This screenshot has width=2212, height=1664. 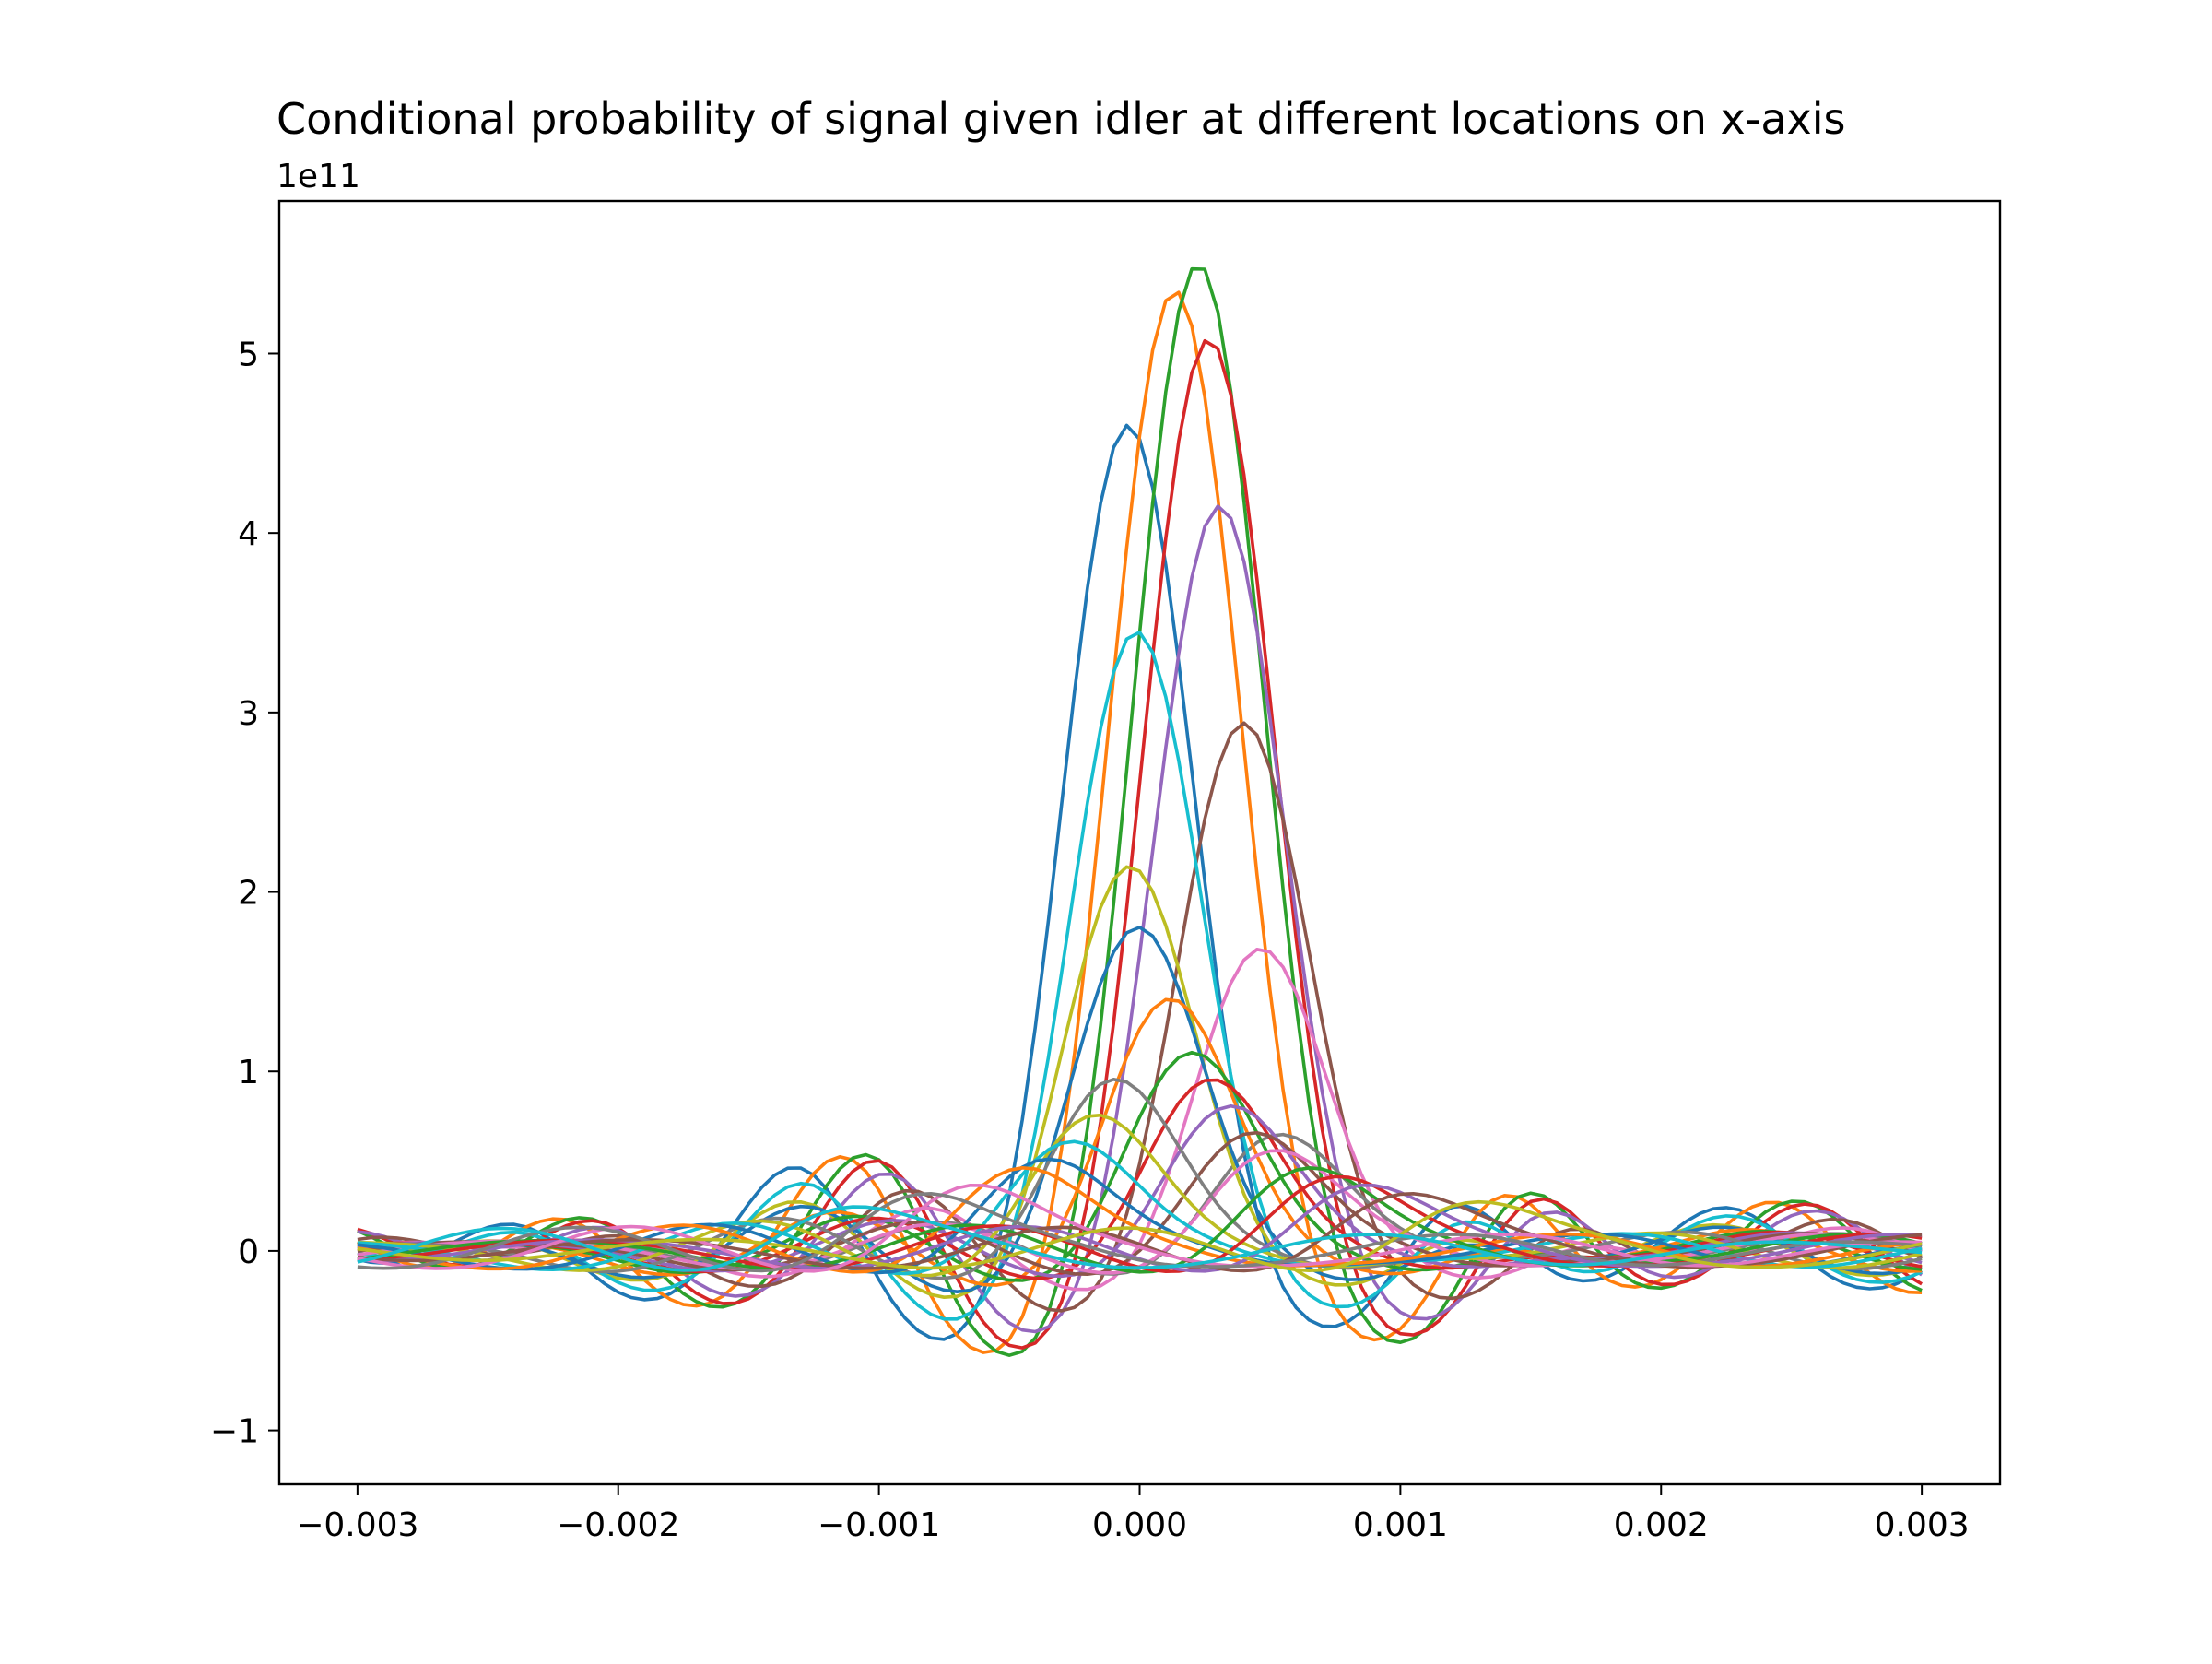 What do you see at coordinates (248, 534) in the screenshot?
I see `y-tick-label: 4` at bounding box center [248, 534].